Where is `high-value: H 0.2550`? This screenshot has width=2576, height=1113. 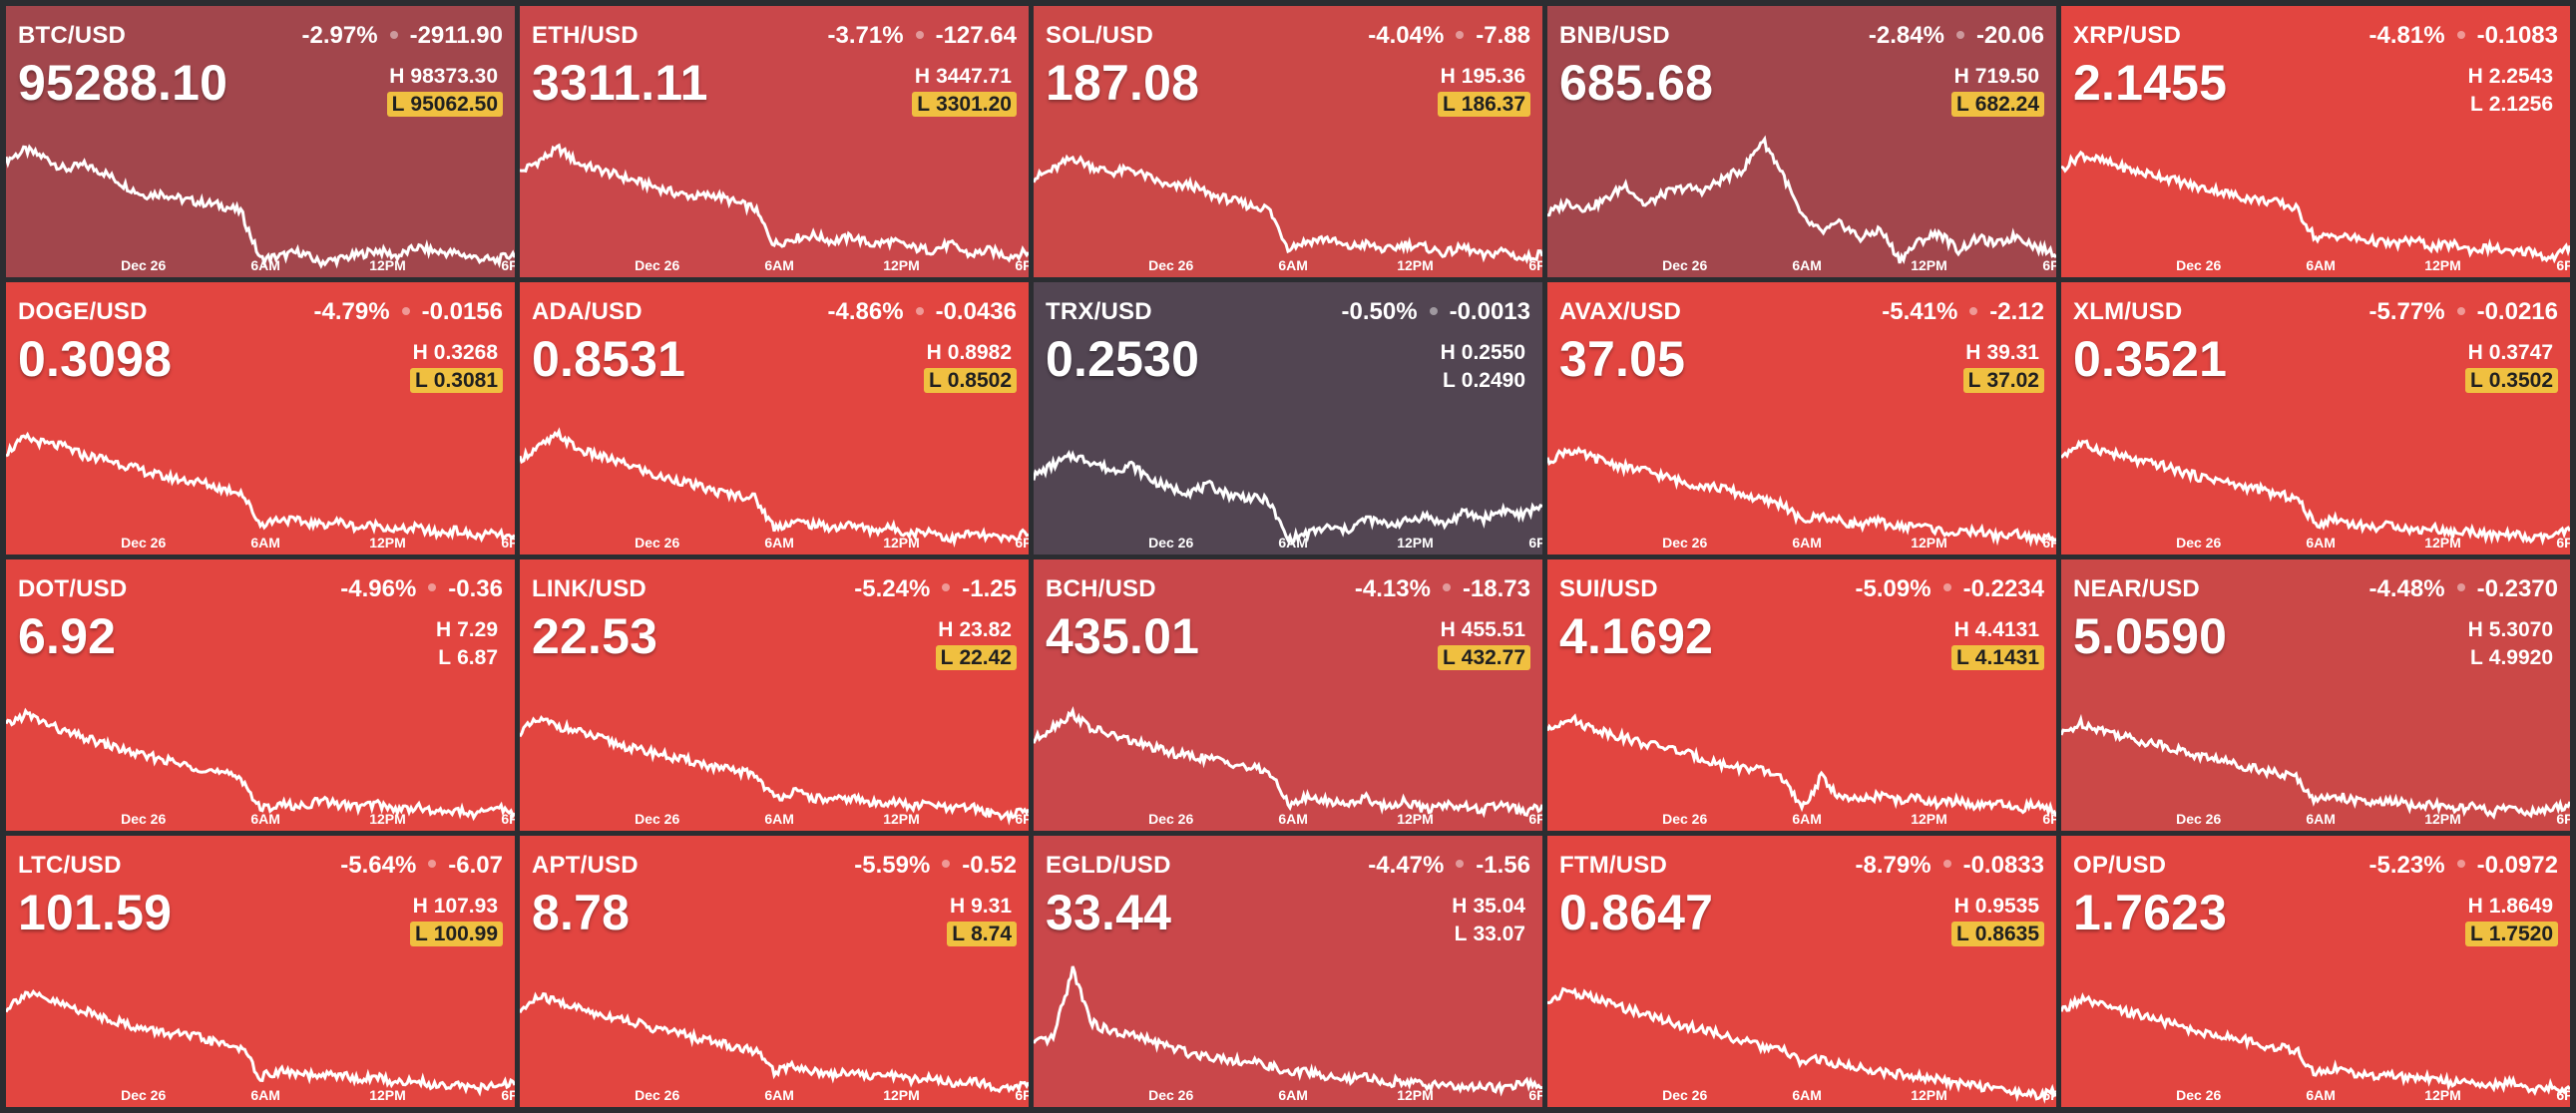 high-value: H 0.2550 is located at coordinates (1483, 352).